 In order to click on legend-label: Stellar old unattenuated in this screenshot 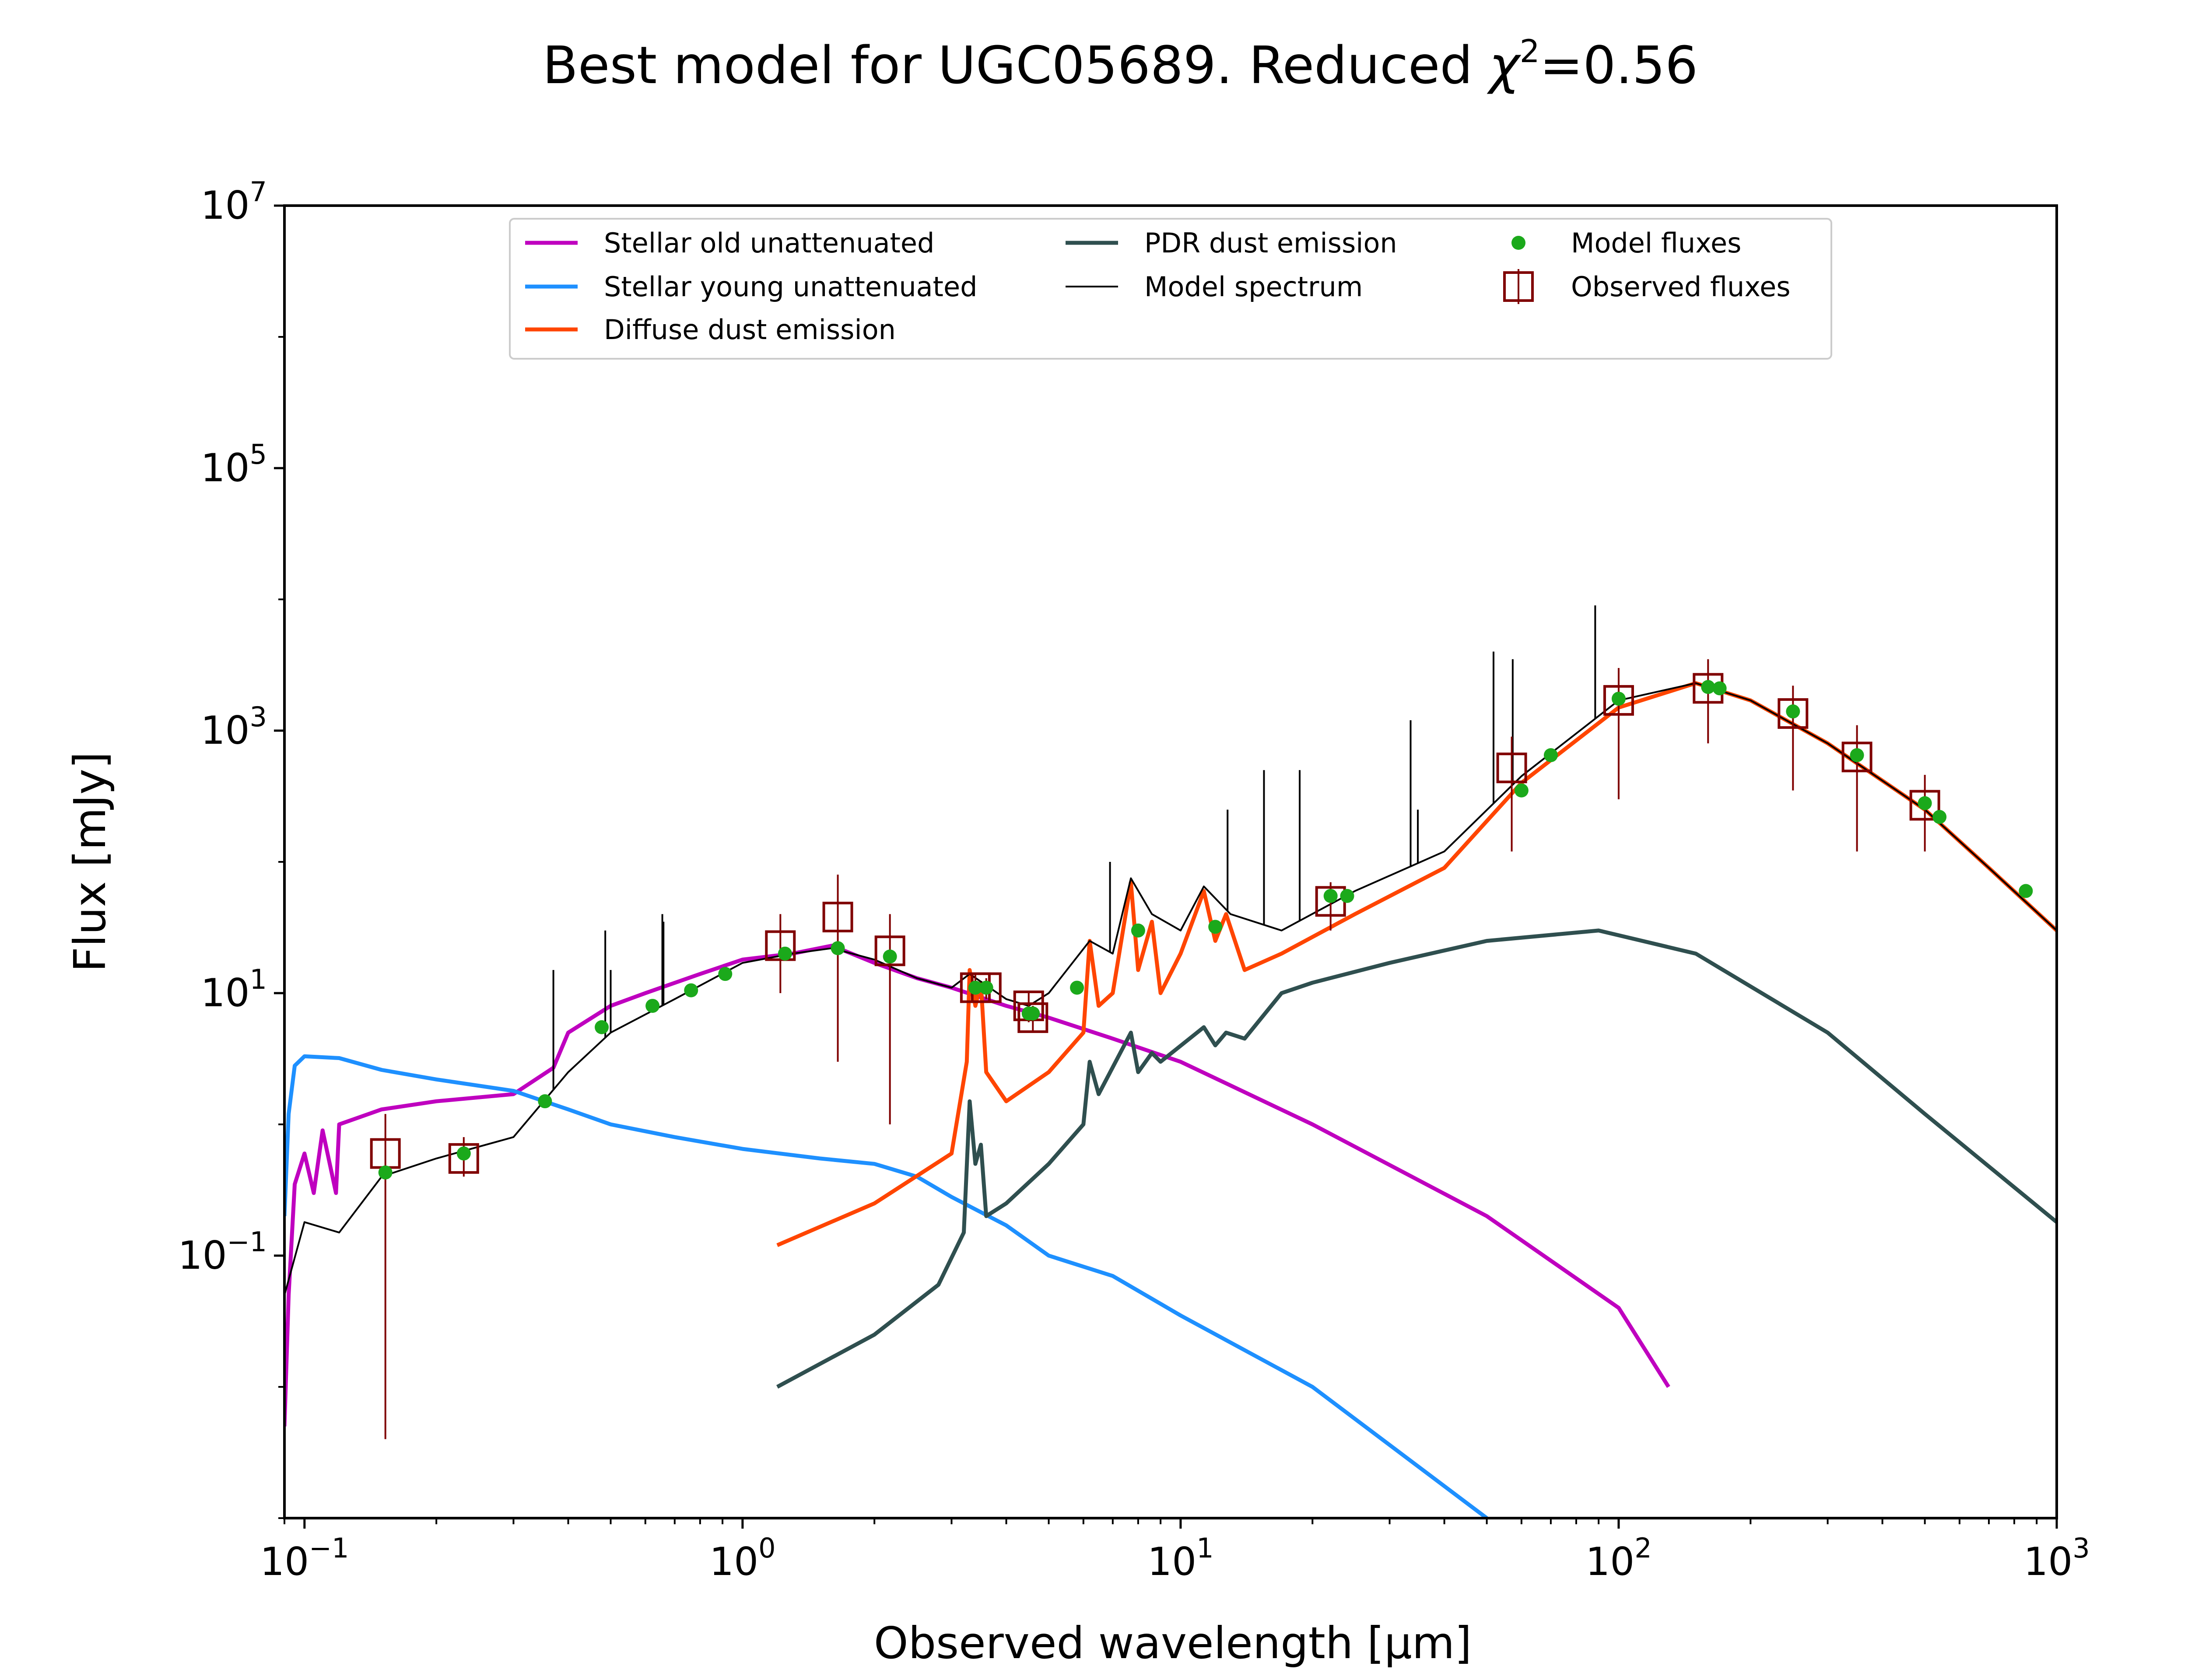, I will do `click(769, 243)`.